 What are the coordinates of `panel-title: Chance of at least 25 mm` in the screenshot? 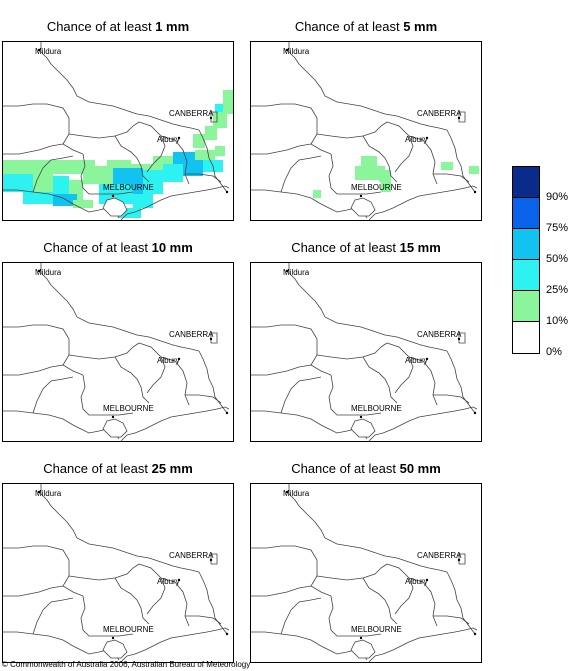 It's located at (118, 468).